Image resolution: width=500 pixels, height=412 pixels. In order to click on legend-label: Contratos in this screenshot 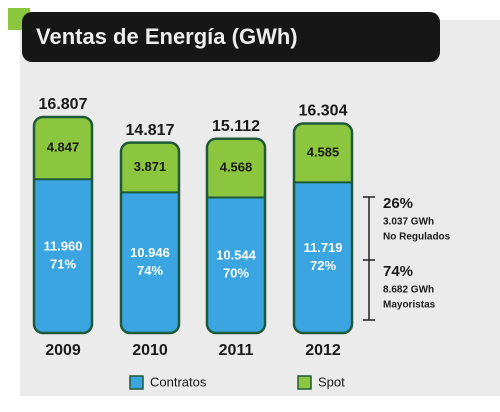, I will do `click(178, 381)`.